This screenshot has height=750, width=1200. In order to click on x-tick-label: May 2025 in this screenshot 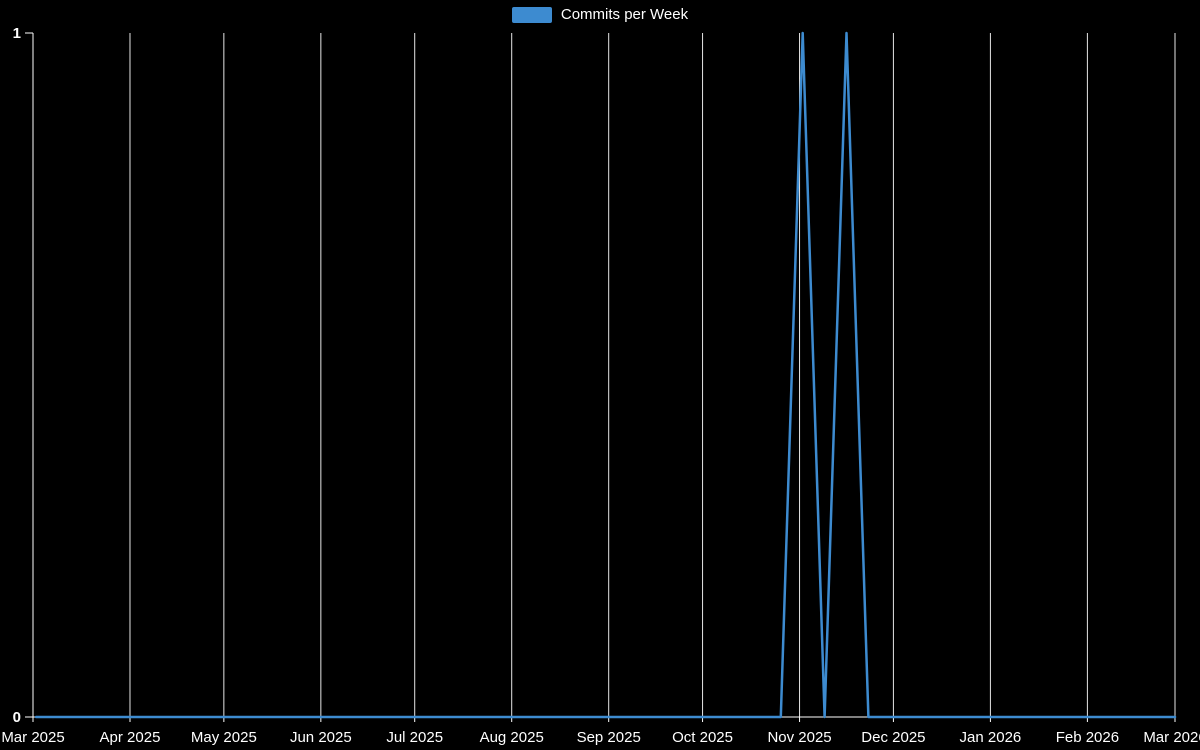, I will do `click(224, 737)`.